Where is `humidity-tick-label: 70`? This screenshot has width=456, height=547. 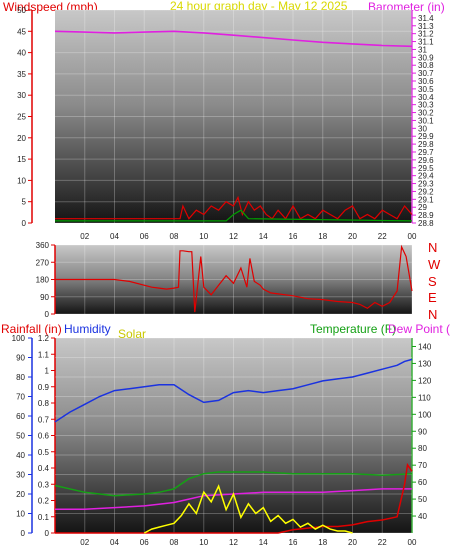
humidity-tick-label: 70 is located at coordinates (20, 397).